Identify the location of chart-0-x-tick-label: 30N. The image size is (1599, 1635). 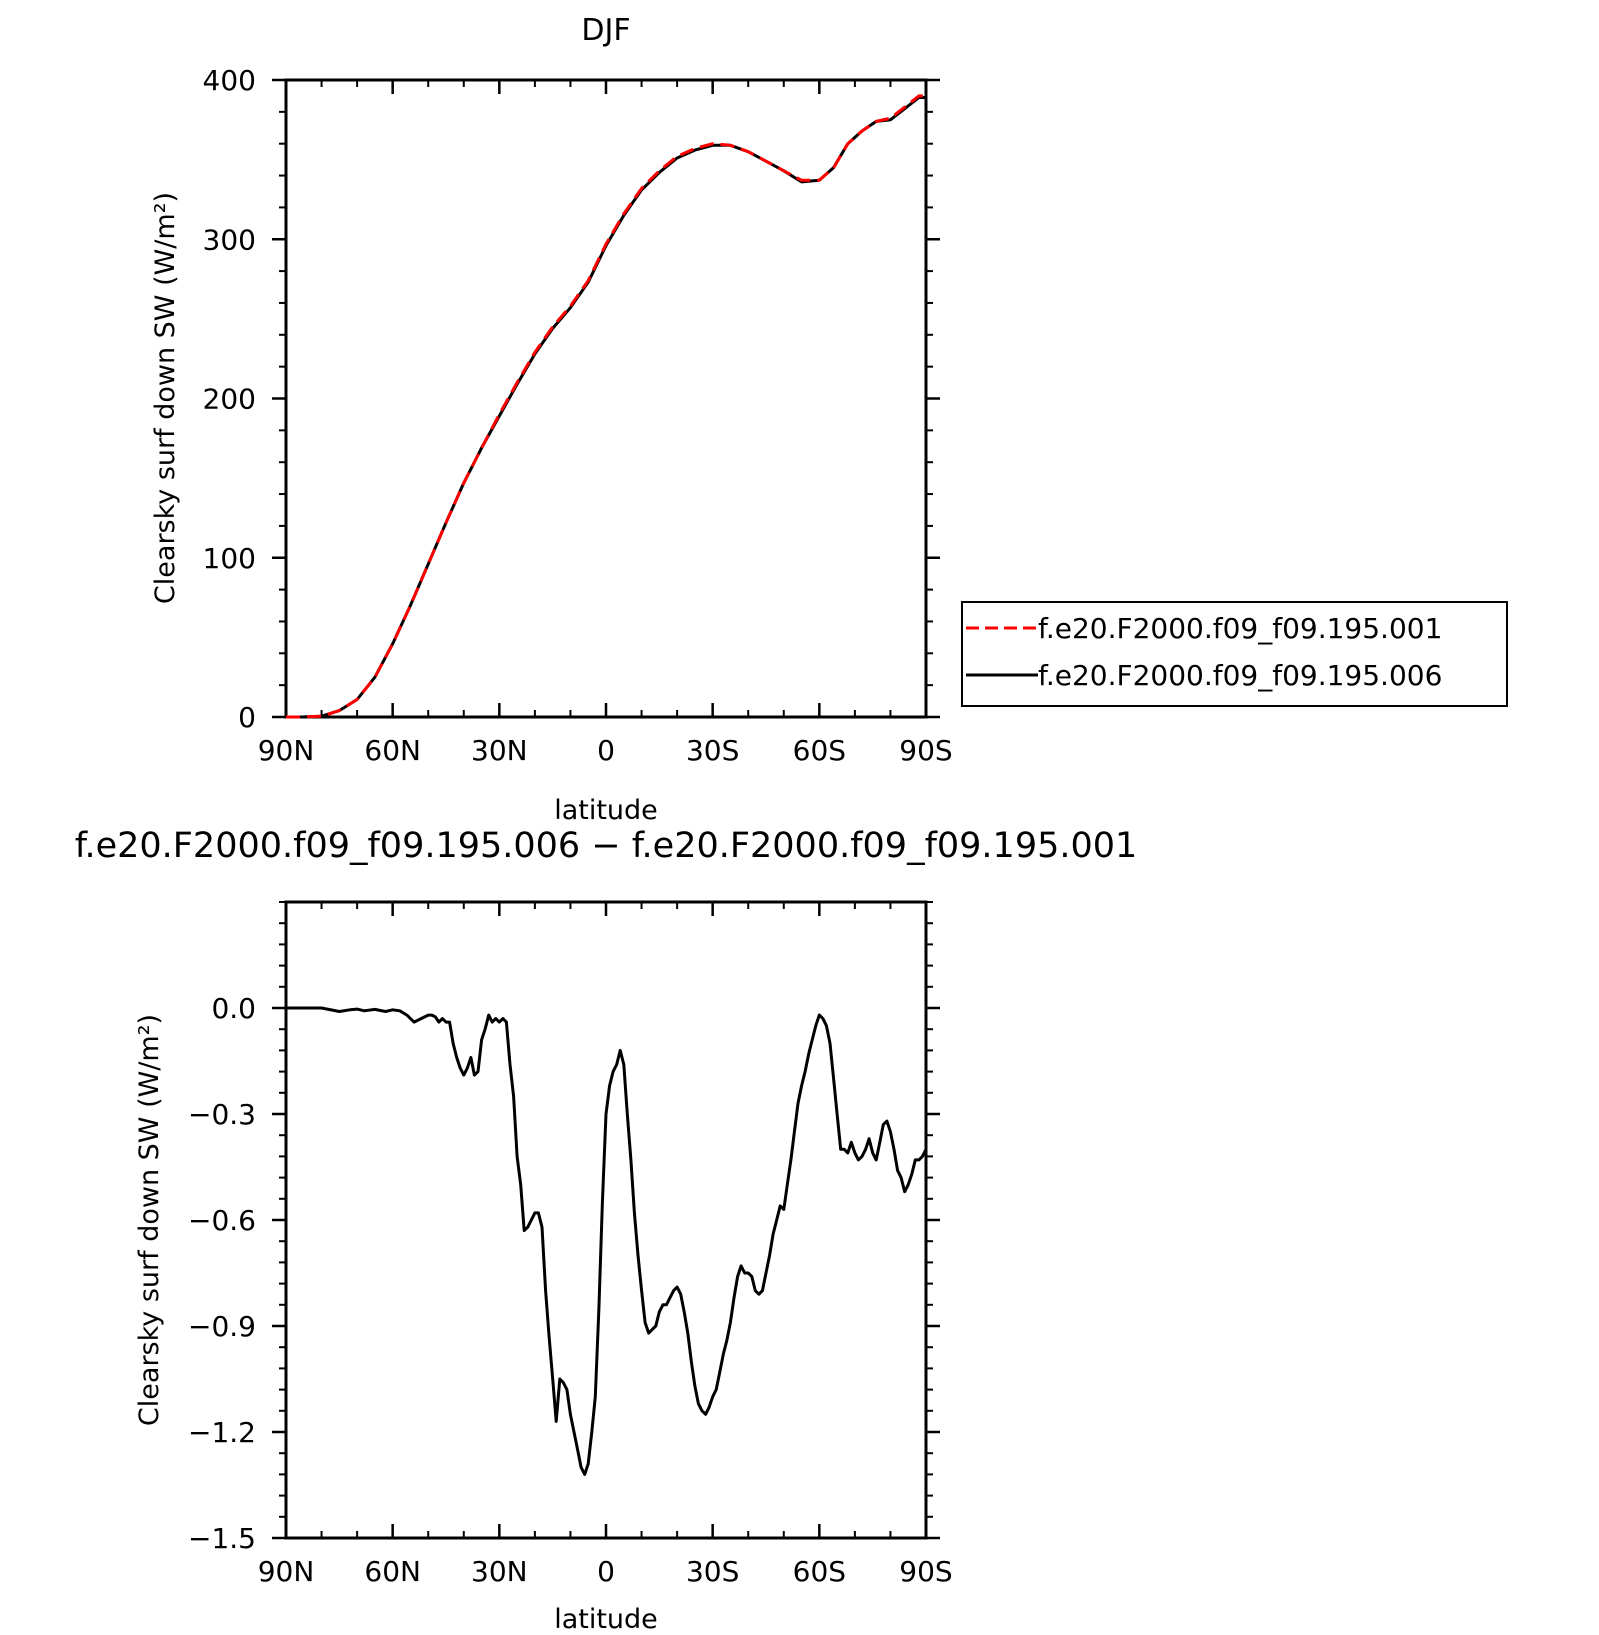
(499, 750).